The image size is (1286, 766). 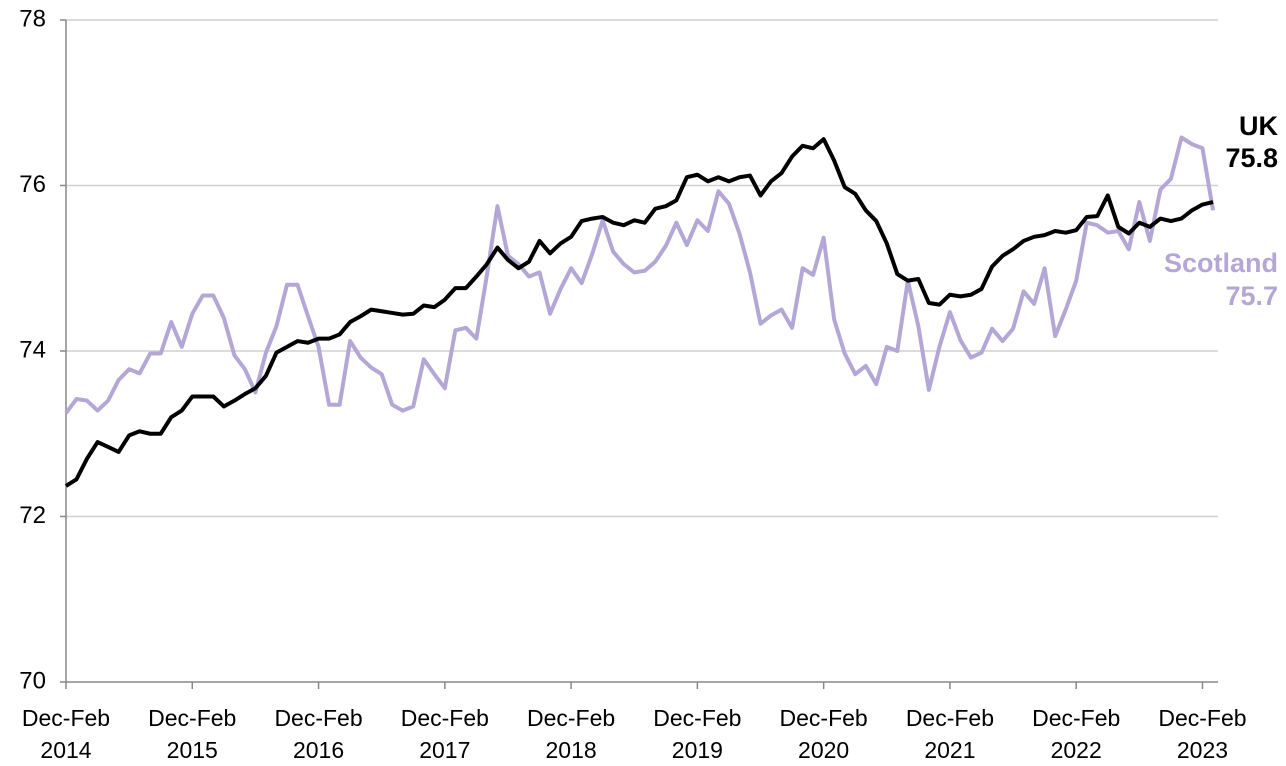 I want to click on y-tick-label: 72, so click(x=32, y=515).